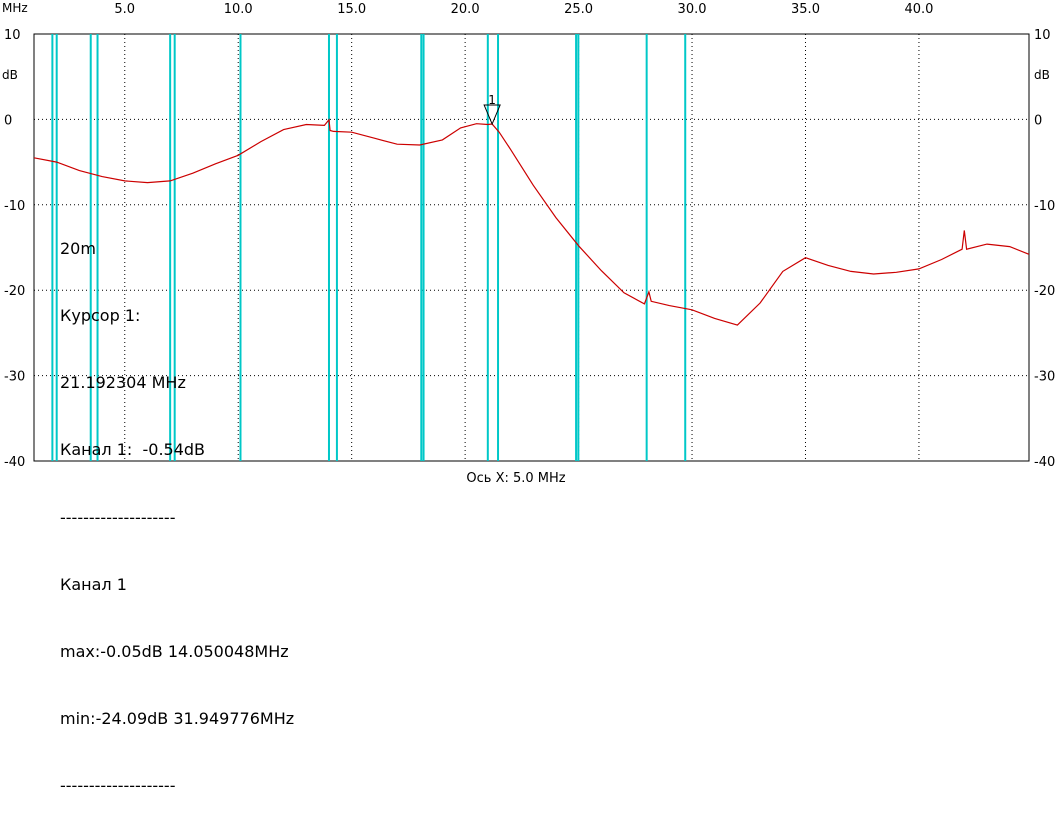 This screenshot has height=820, width=1064. Describe the element at coordinates (123, 383) in the screenshot. I see `cursor-frequency: 21.192304 MHz` at that location.